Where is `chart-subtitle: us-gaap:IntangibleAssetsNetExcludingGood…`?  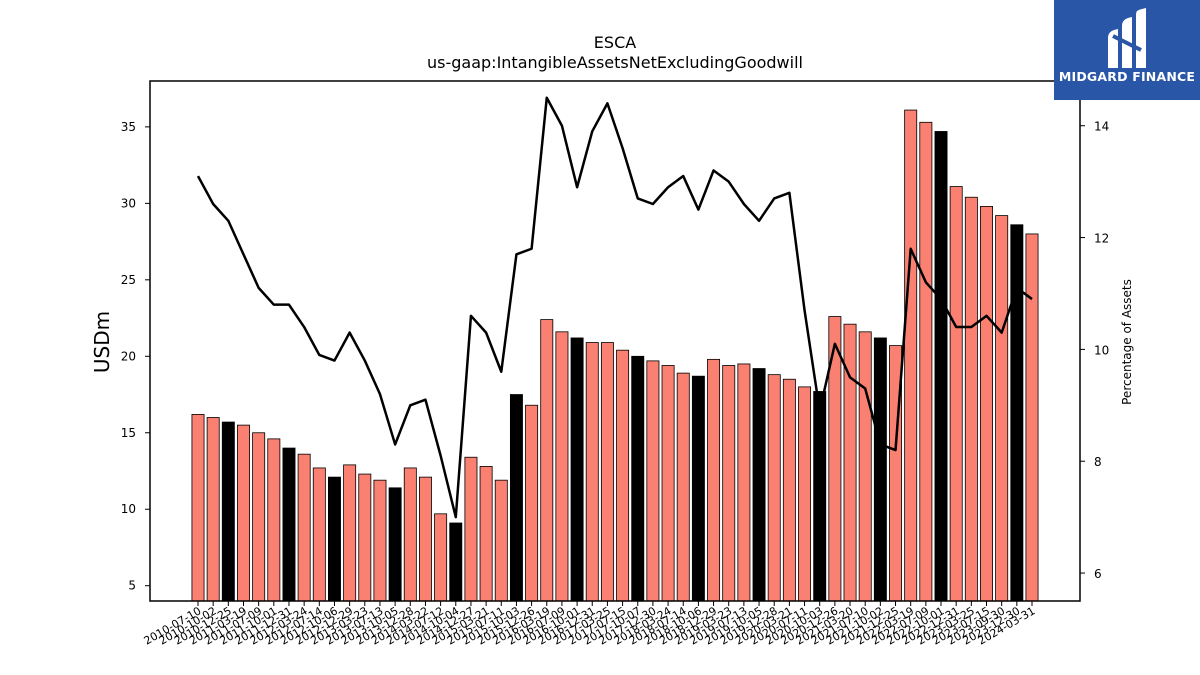 chart-subtitle: us-gaap:IntangibleAssetsNetExcludingGood… is located at coordinates (615, 62).